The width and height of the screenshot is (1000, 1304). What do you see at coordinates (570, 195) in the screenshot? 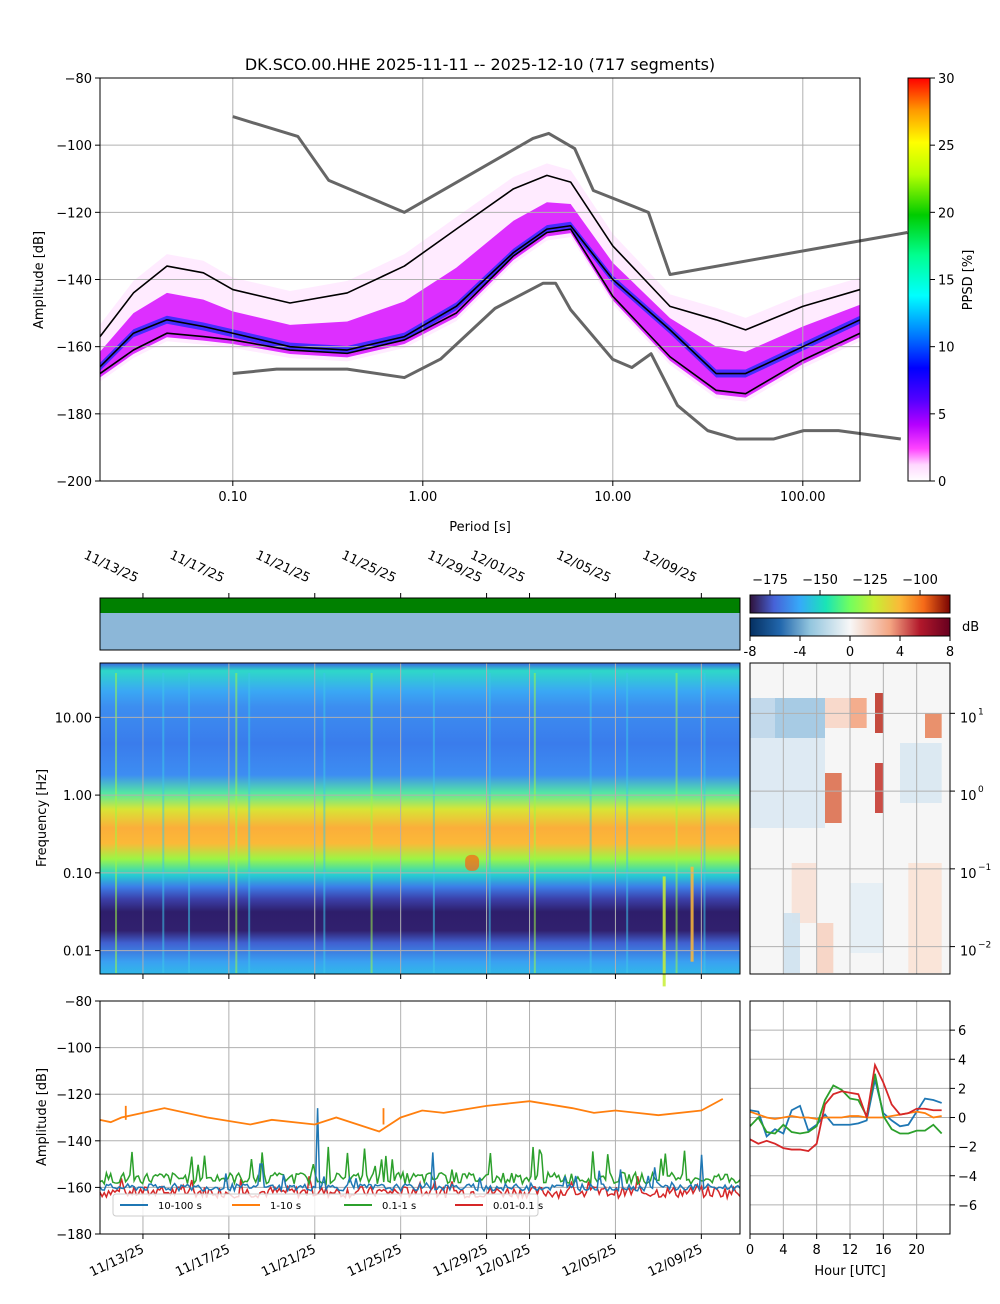
I see `ppsd-curve-nhnm` at bounding box center [570, 195].